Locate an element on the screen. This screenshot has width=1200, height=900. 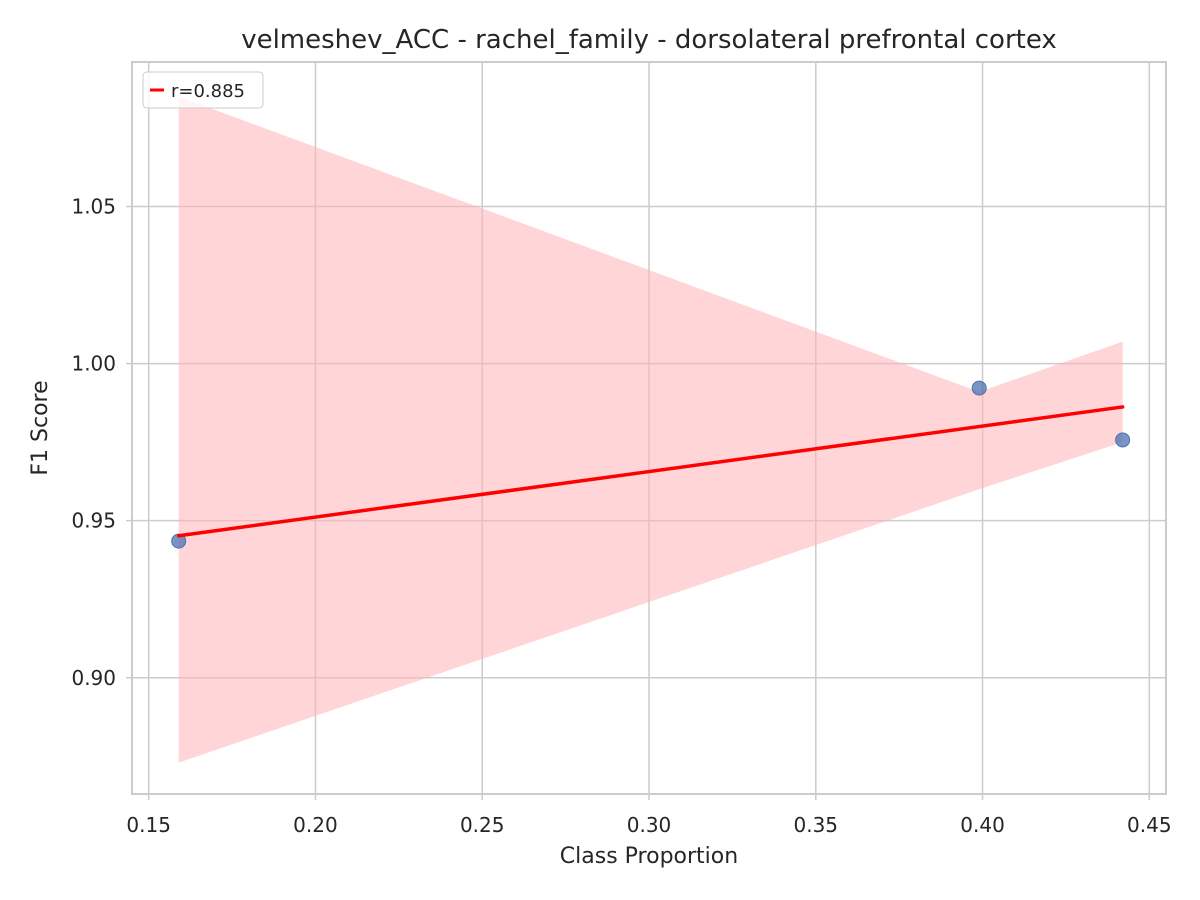
x-axis-label: Class Proportion is located at coordinates (649, 856).